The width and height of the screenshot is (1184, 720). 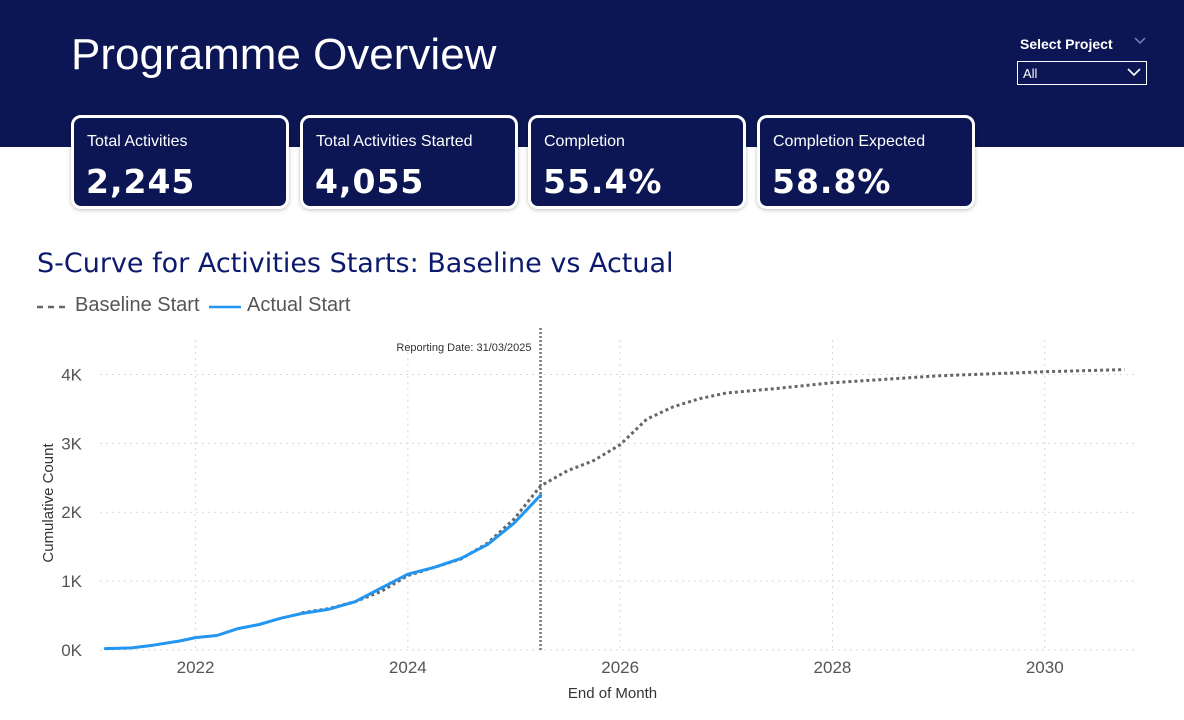 What do you see at coordinates (849, 141) in the screenshot?
I see `kpi-label: Completion Expected` at bounding box center [849, 141].